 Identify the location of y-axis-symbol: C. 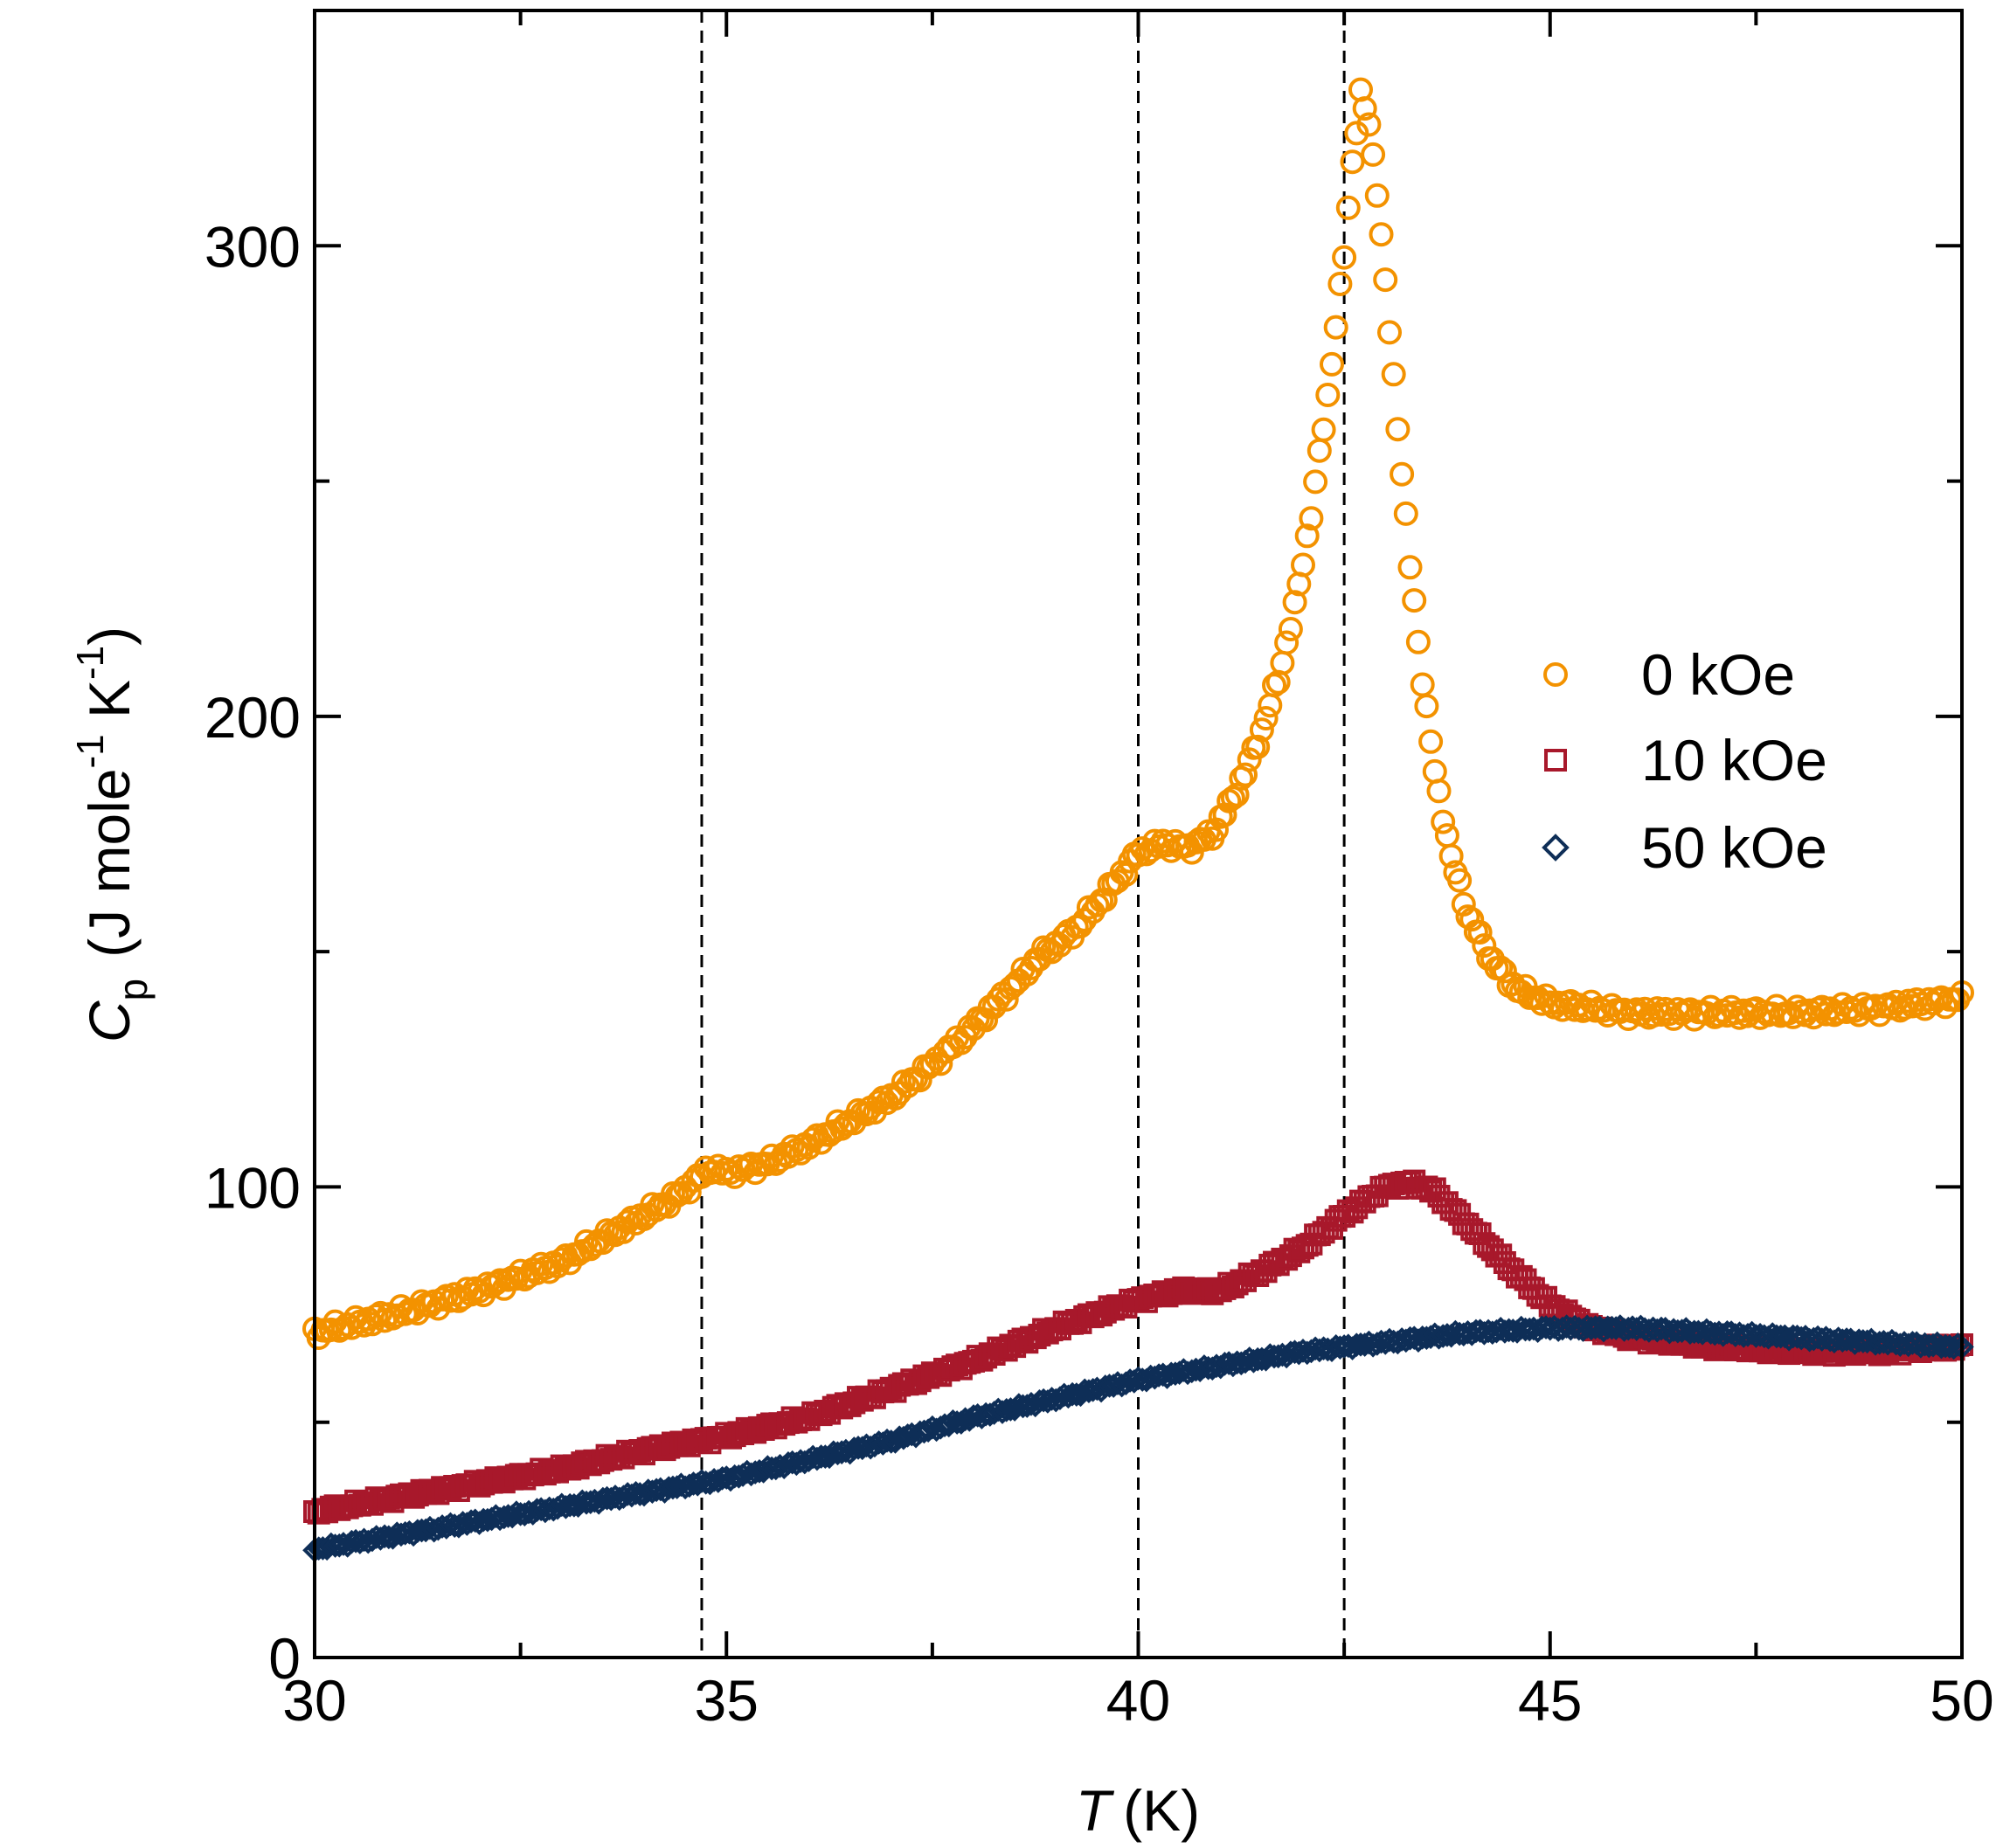
(109, 1021).